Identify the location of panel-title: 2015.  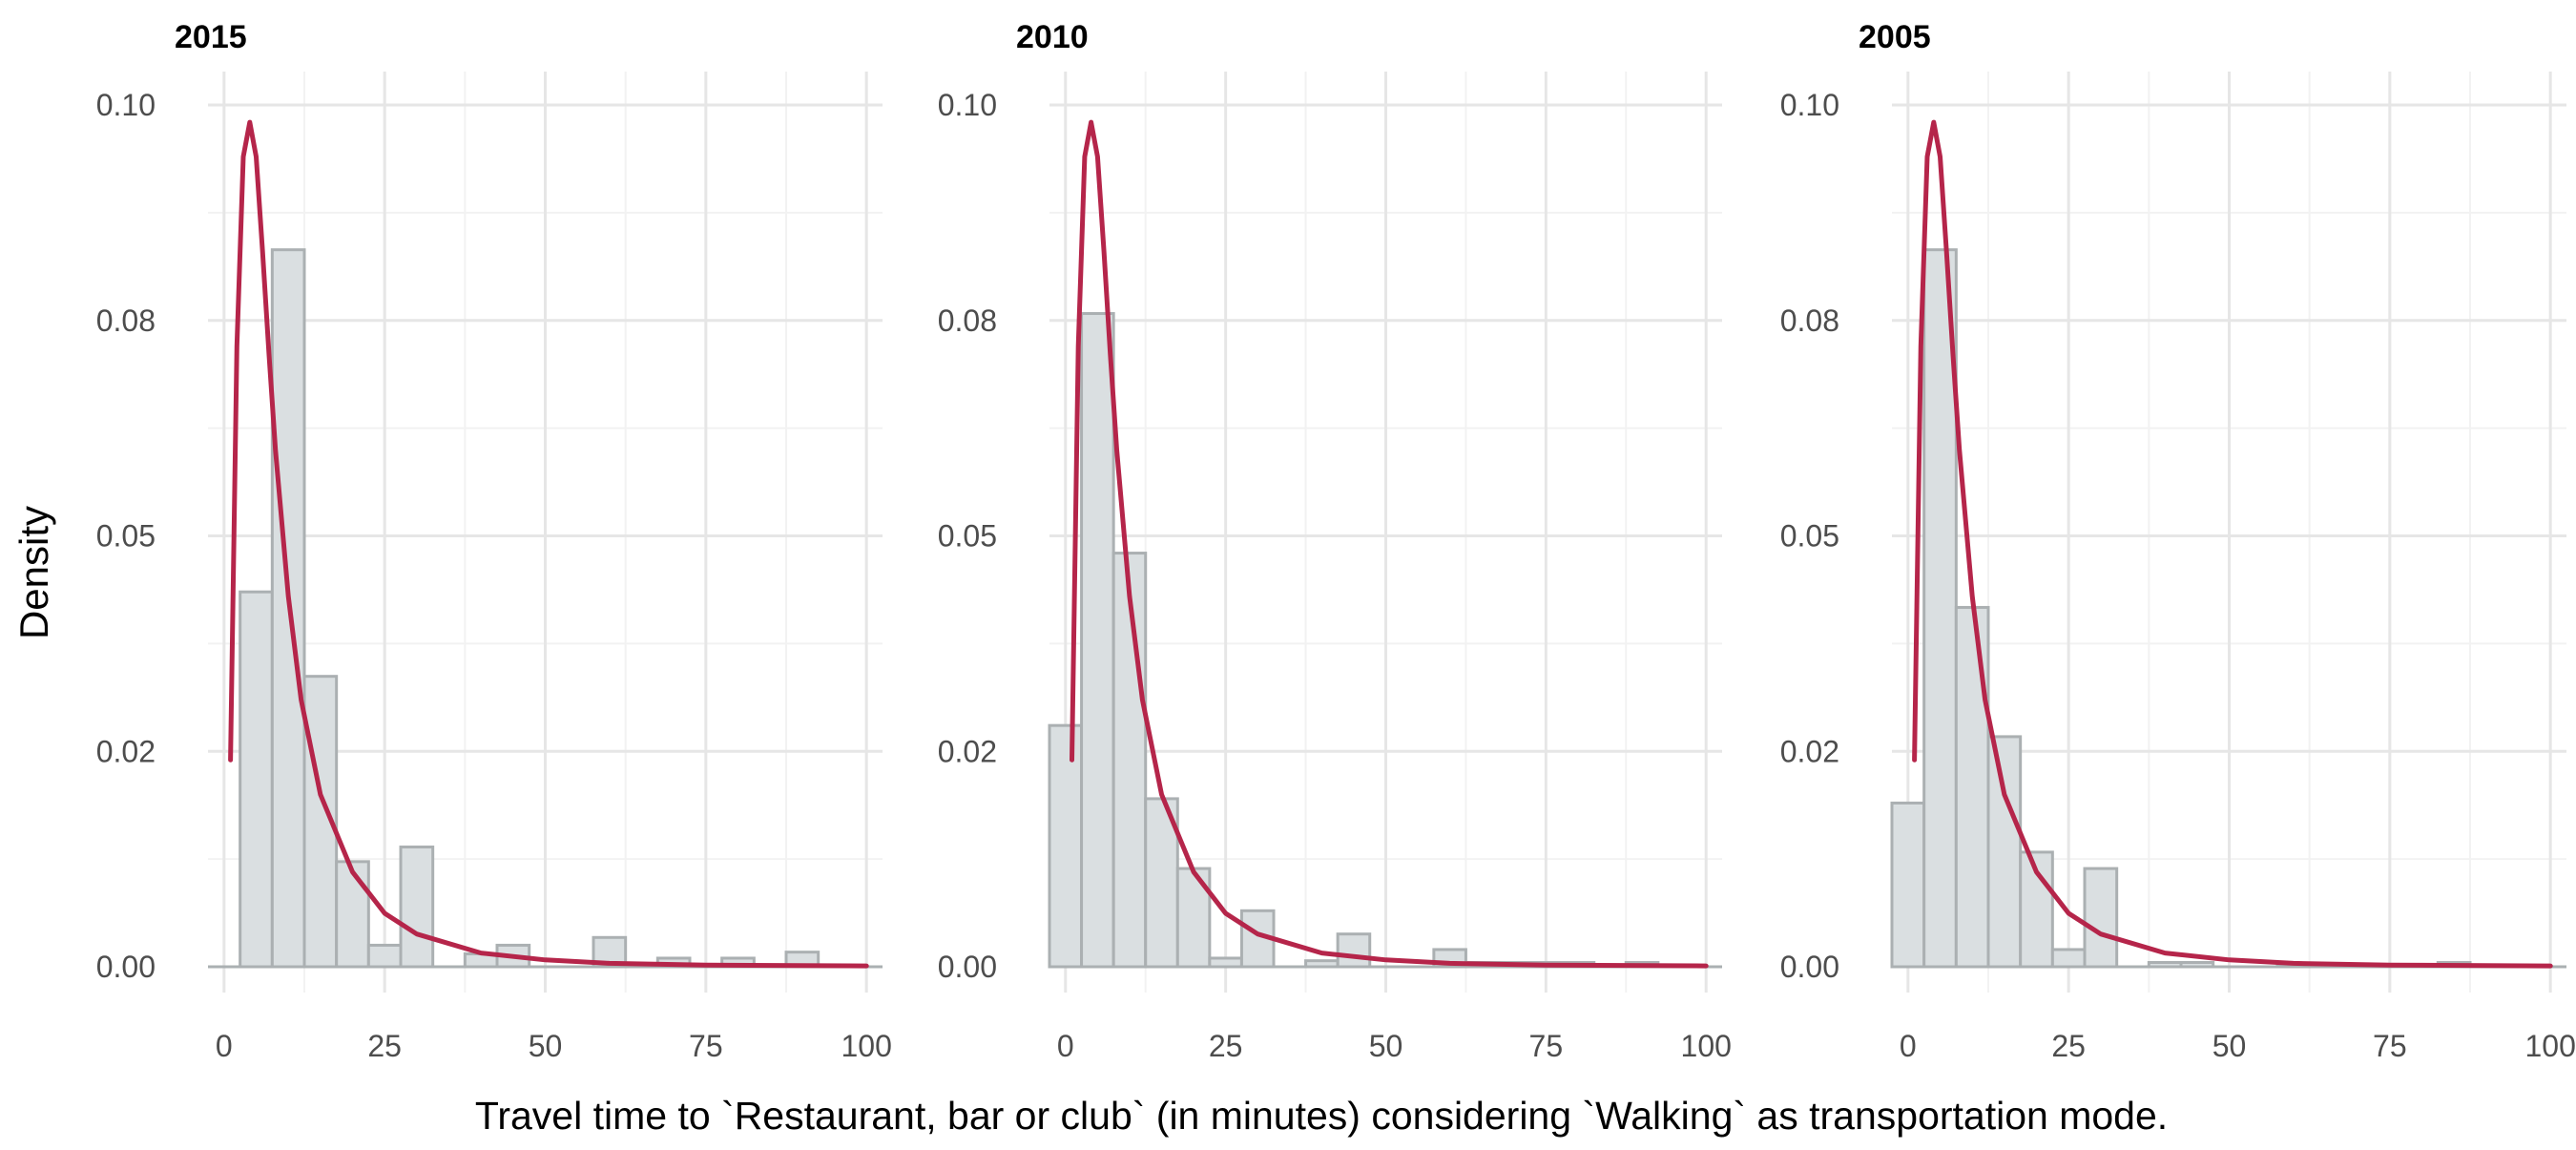
(211, 37).